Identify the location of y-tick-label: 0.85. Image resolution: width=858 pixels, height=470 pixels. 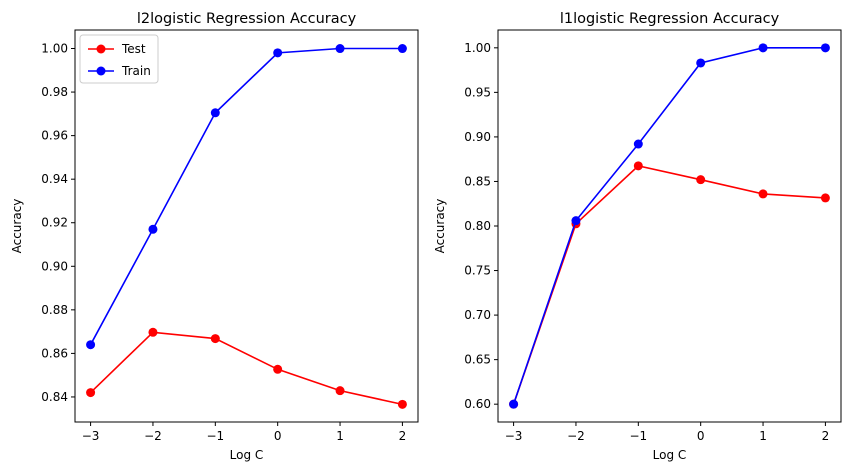
(477, 181).